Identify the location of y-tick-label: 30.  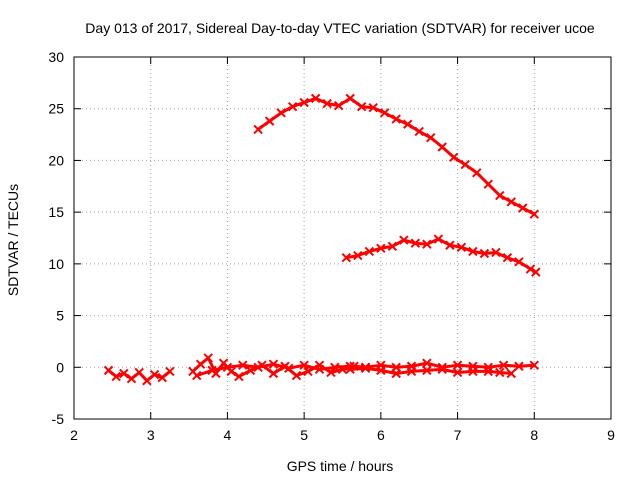
(56, 57).